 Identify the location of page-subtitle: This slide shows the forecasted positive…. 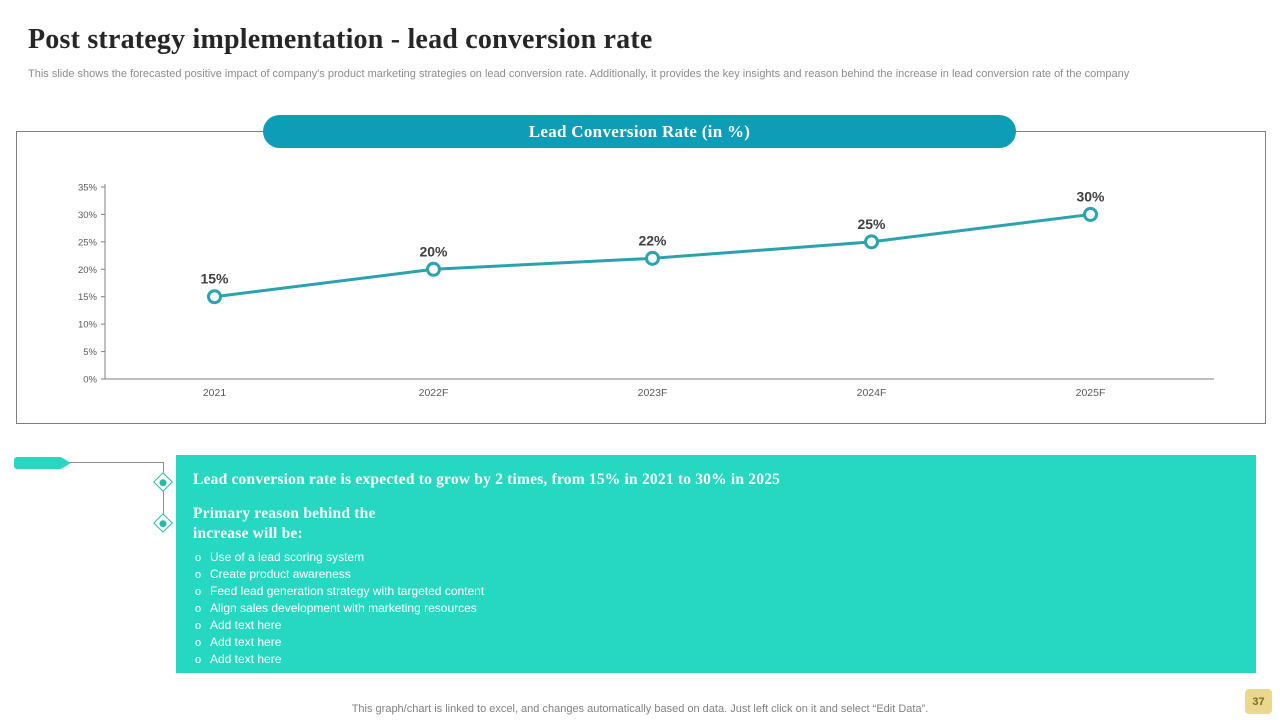
(579, 74).